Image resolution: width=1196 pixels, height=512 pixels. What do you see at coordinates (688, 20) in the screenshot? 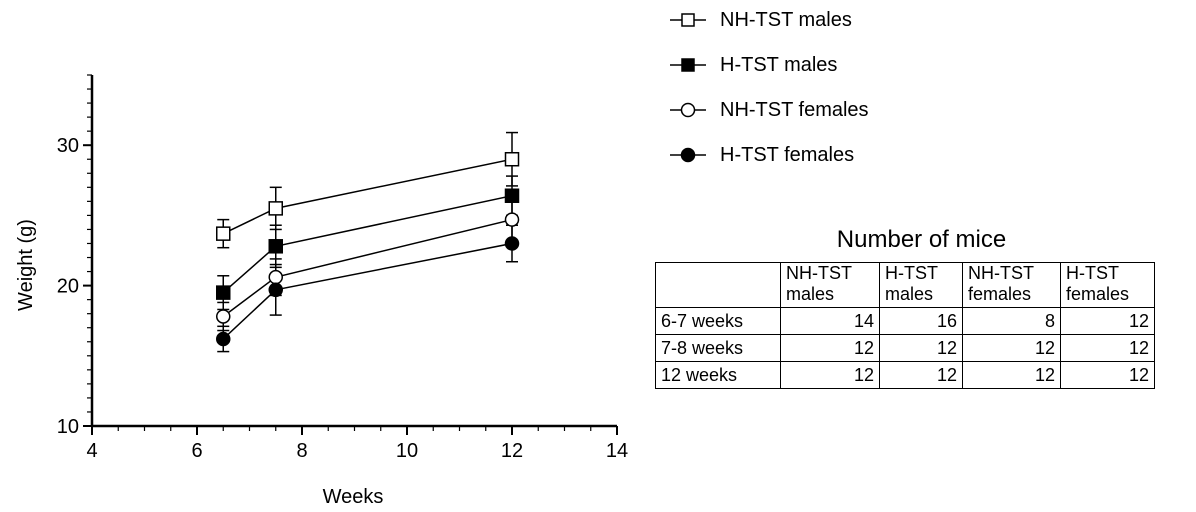
I see `legend-open-square-marker` at bounding box center [688, 20].